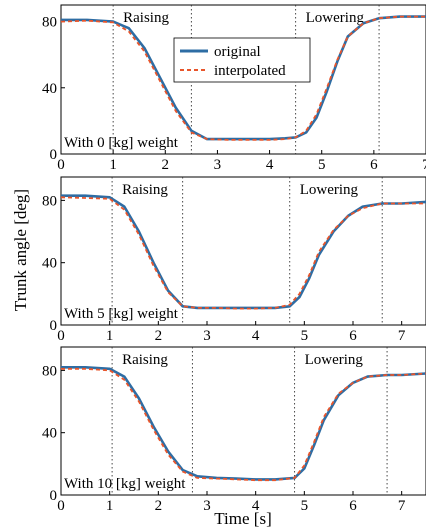 The height and width of the screenshot is (529, 426). I want to click on weight-annotation: With 5 [kg] weight, so click(121, 314).